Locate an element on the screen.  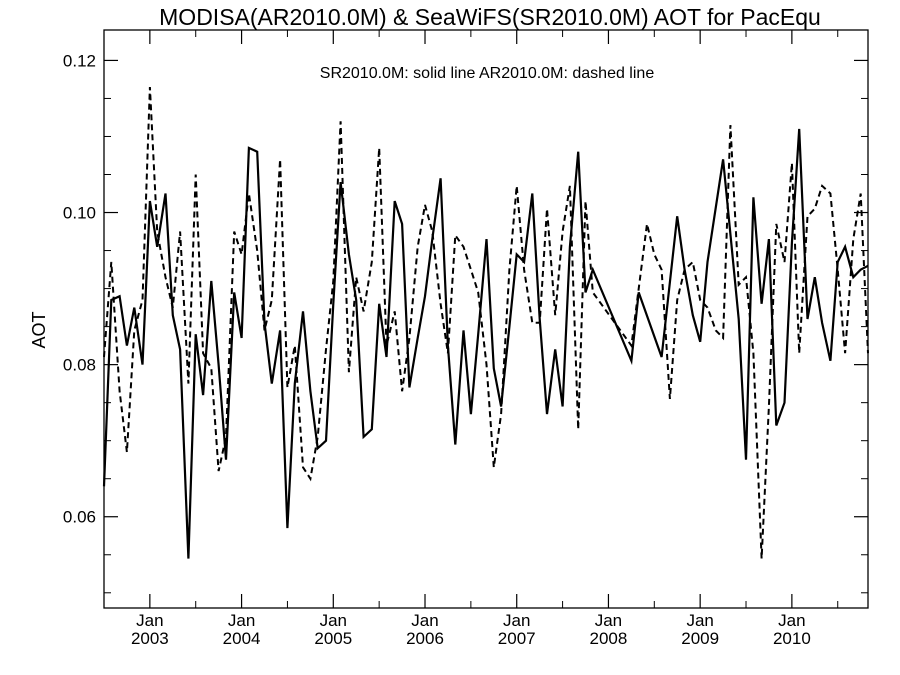
y-tick-label: 0.10 is located at coordinates (79, 213).